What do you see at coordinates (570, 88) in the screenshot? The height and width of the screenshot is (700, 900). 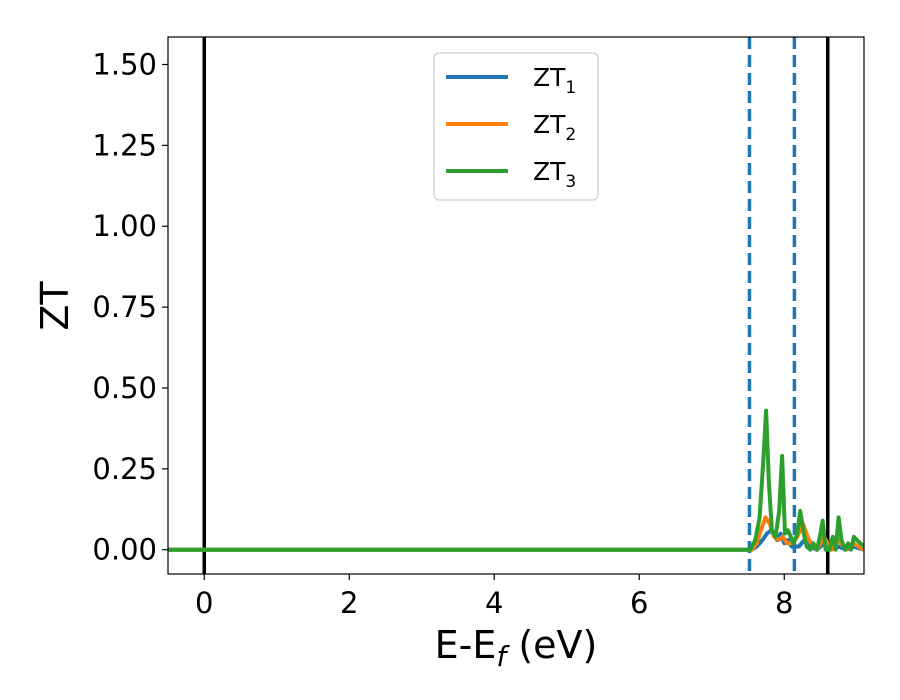 I see `legend-label-sub: 1` at bounding box center [570, 88].